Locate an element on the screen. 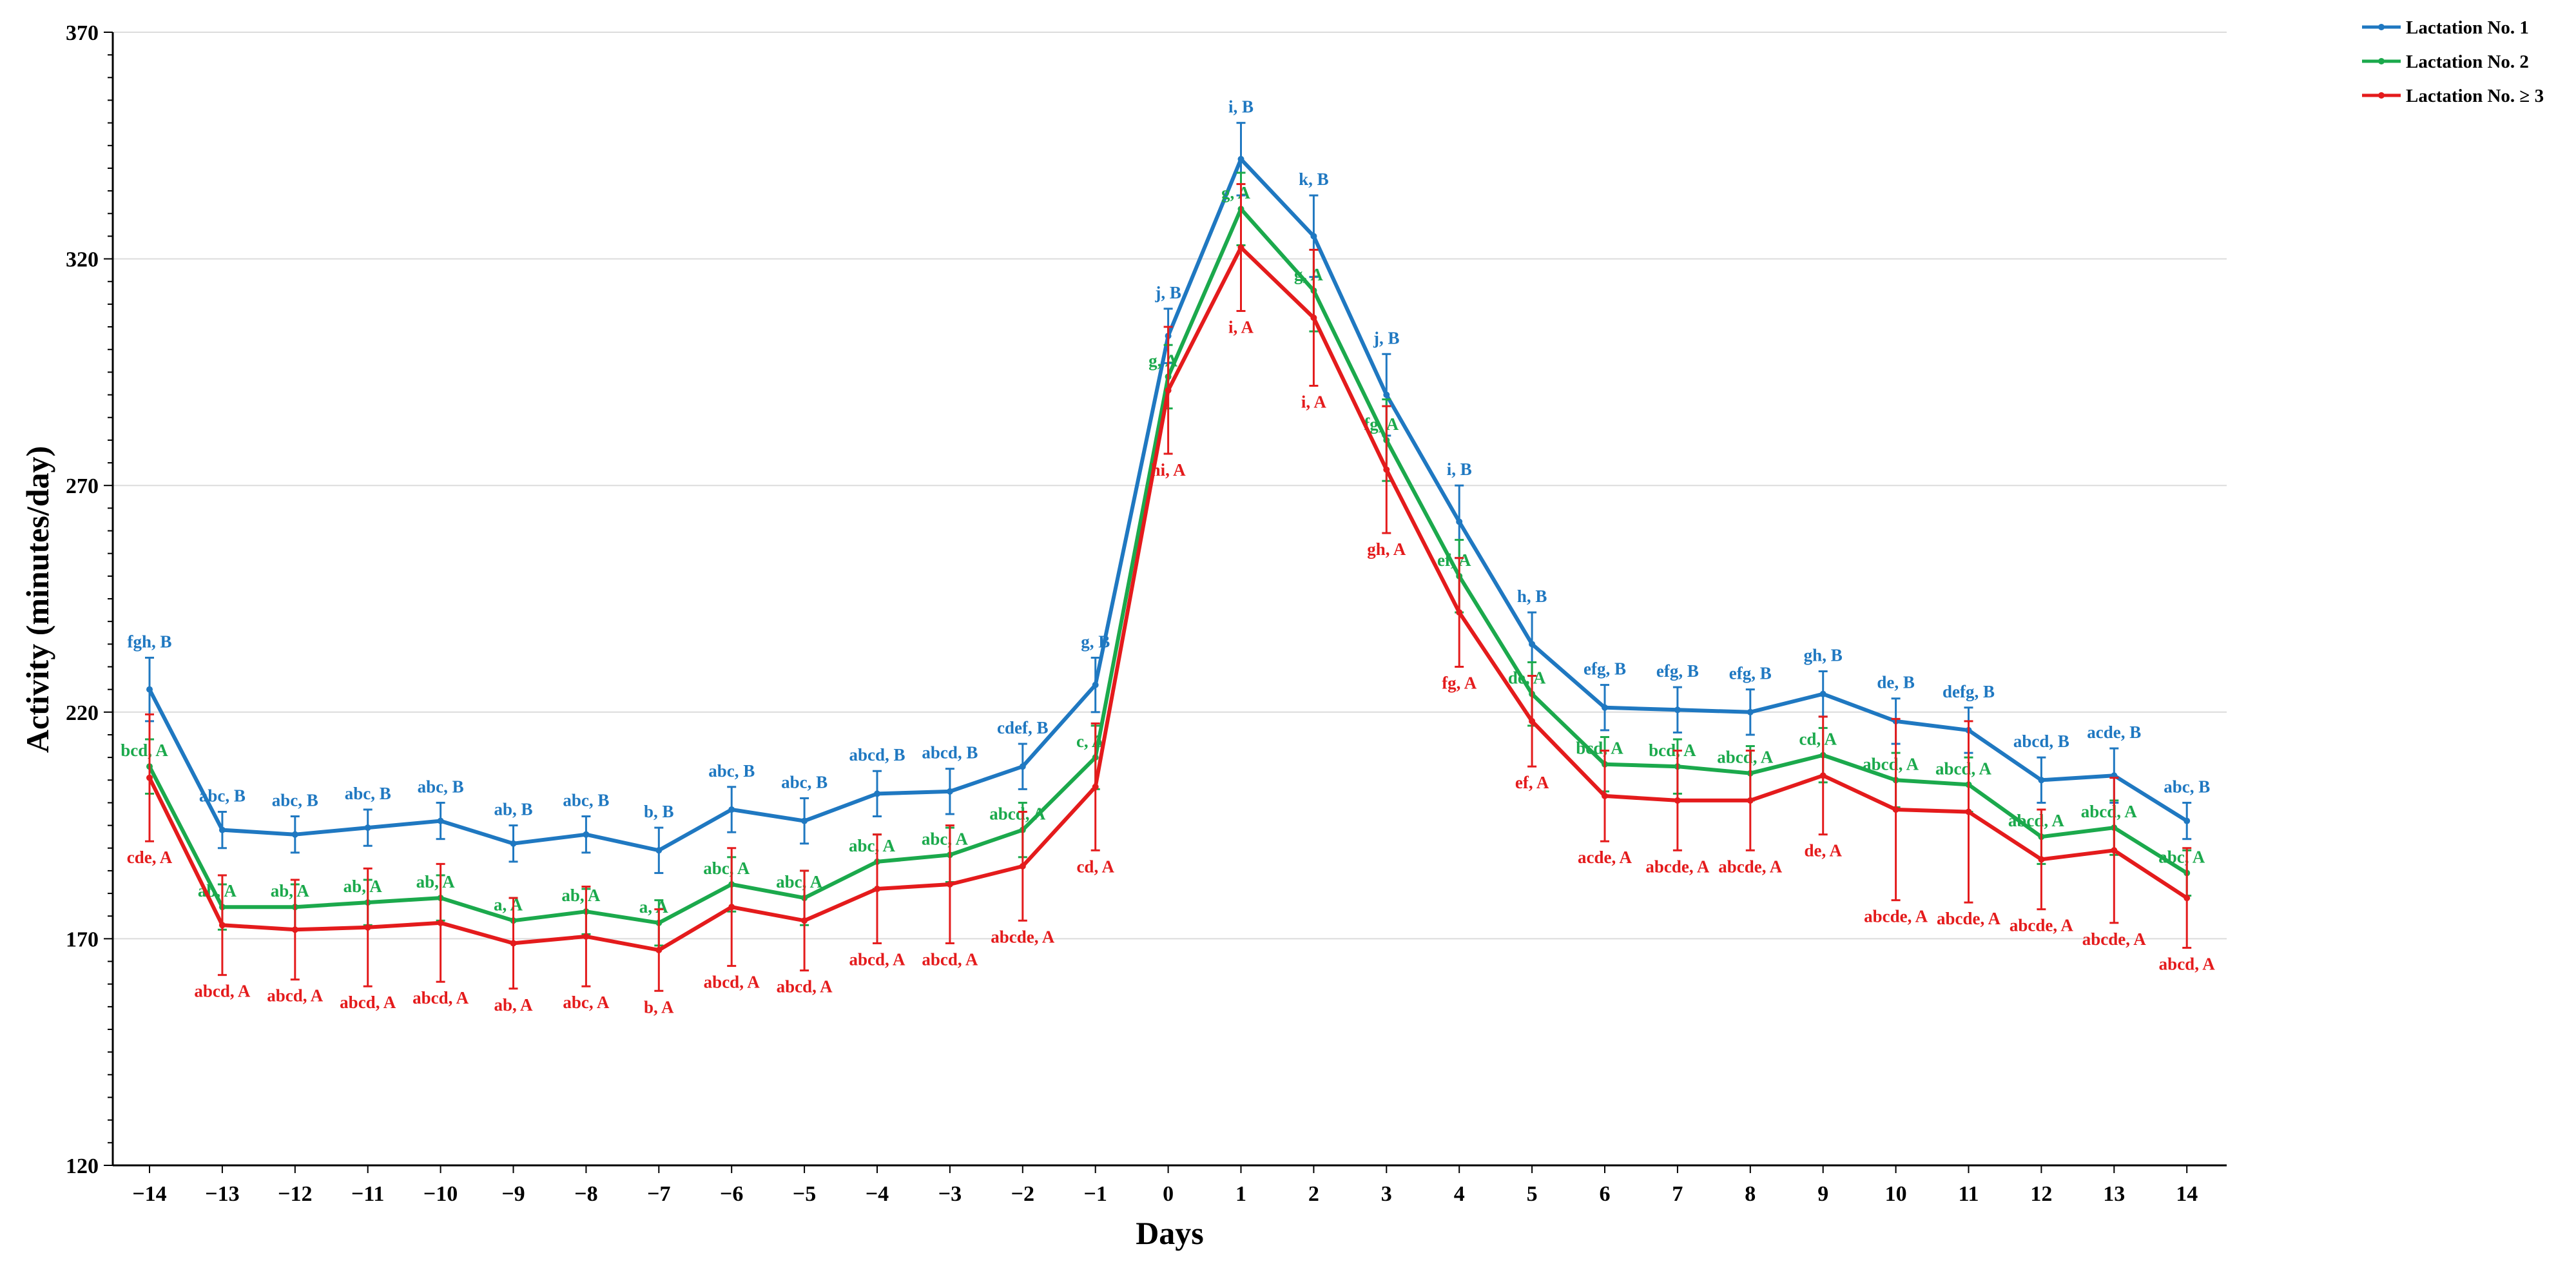 This screenshot has width=2576, height=1273. y-tick-label: 270 is located at coordinates (82, 486).